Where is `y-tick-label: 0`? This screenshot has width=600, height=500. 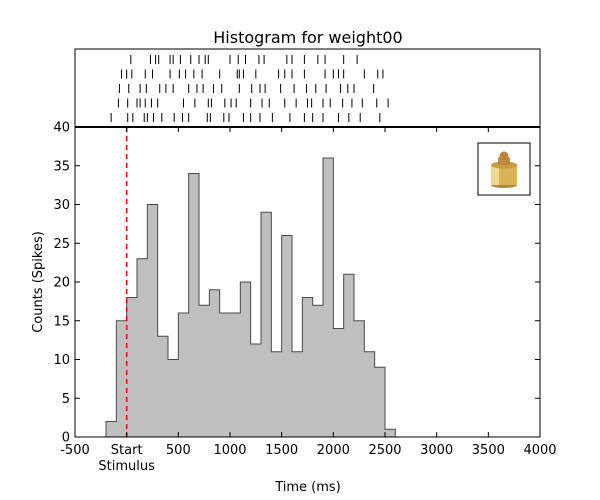
y-tick-label: 0 is located at coordinates (66, 438).